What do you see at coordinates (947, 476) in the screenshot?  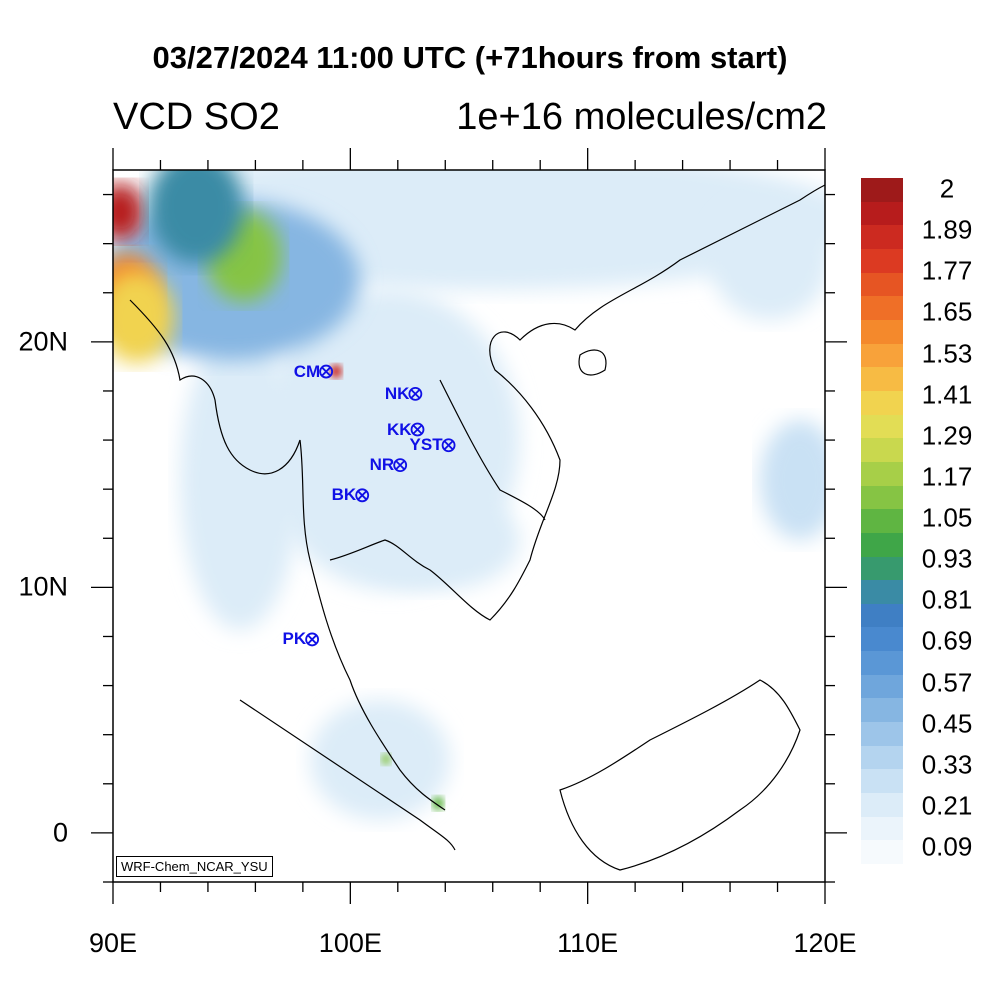 I see `colorbar-label: 1.17` at bounding box center [947, 476].